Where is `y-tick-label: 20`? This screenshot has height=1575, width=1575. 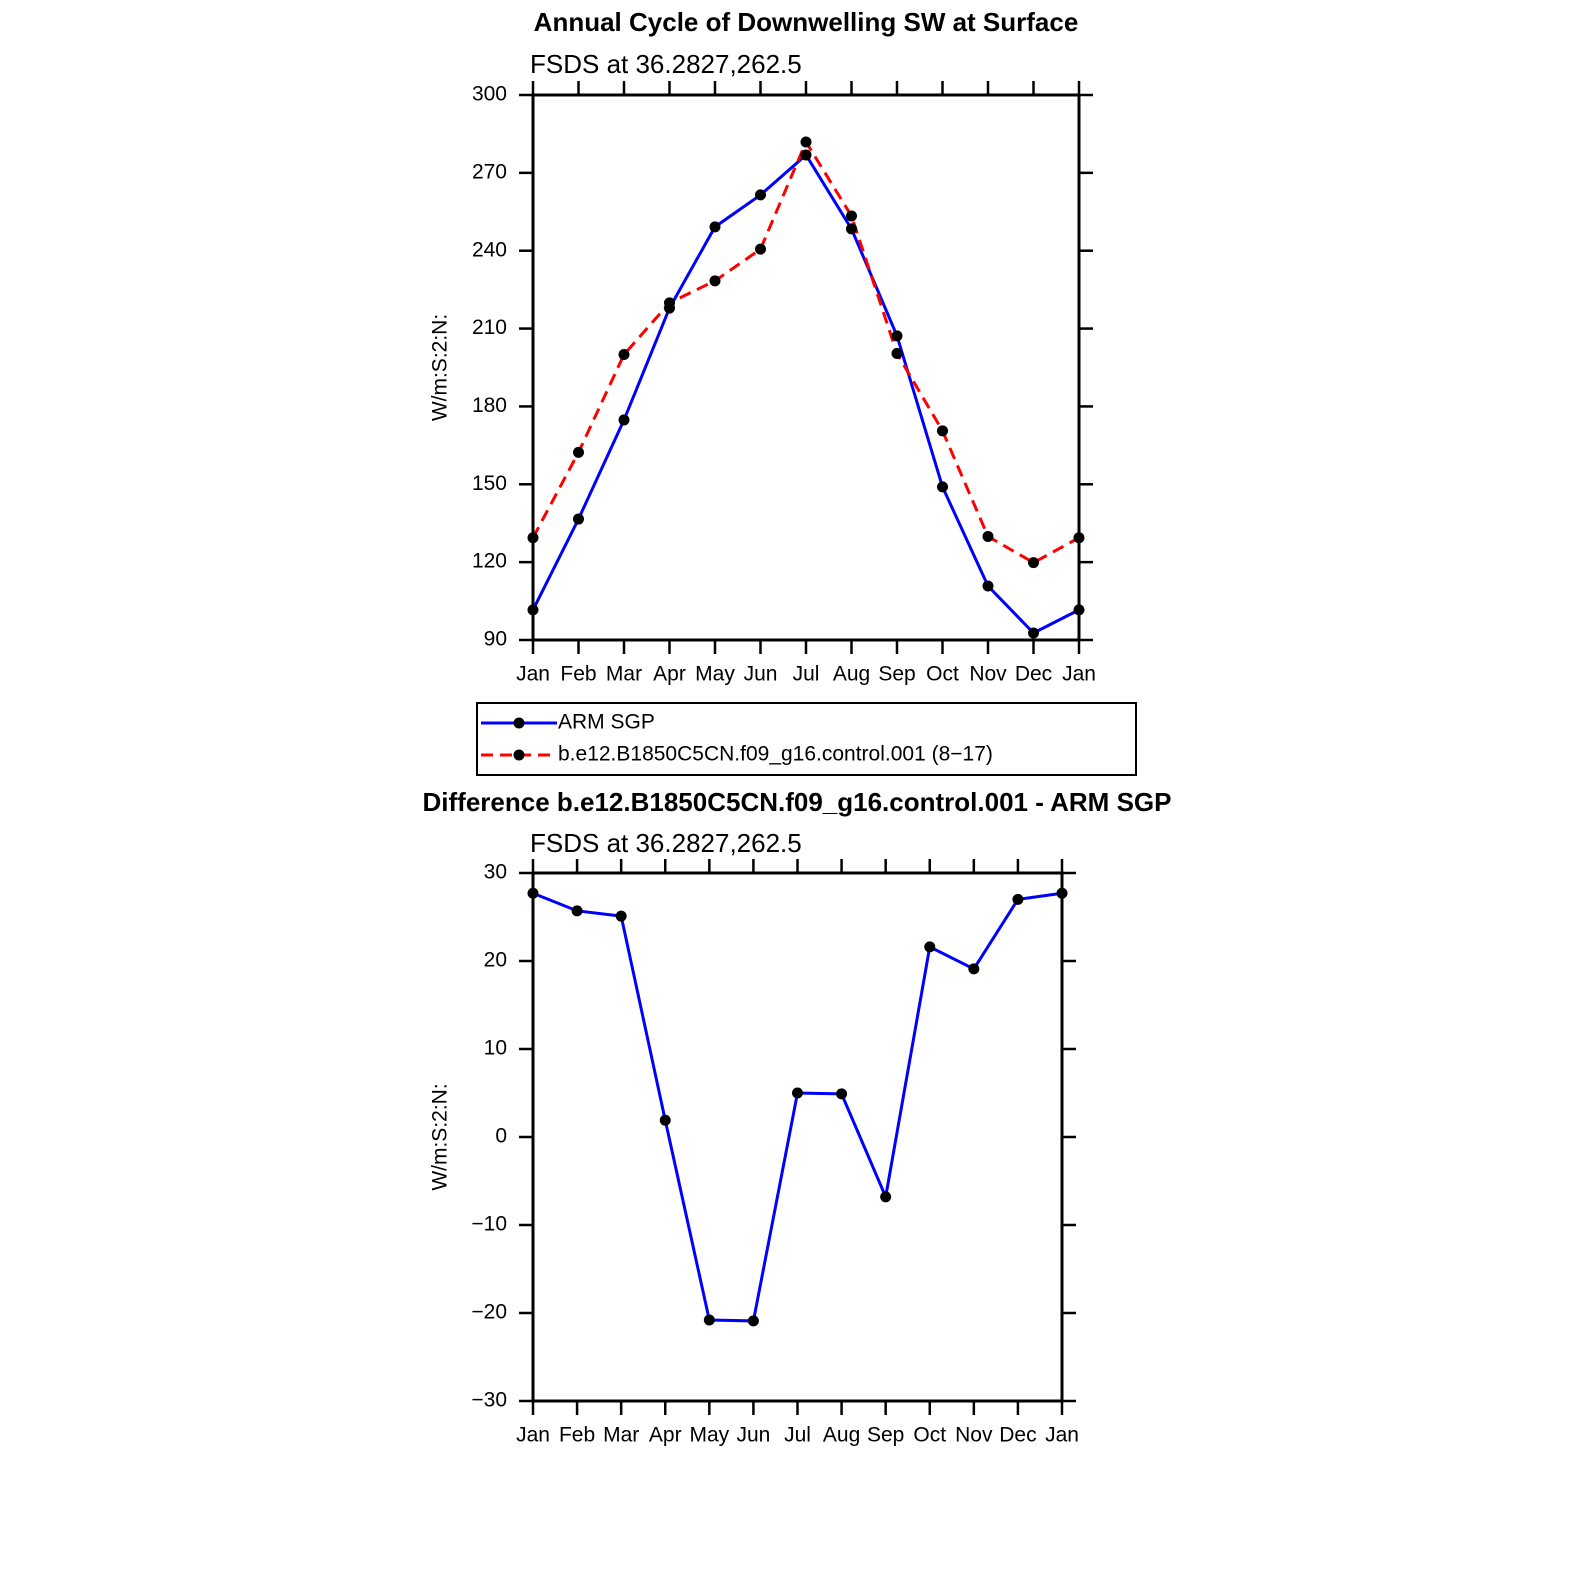
y-tick-label: 20 is located at coordinates (495, 960).